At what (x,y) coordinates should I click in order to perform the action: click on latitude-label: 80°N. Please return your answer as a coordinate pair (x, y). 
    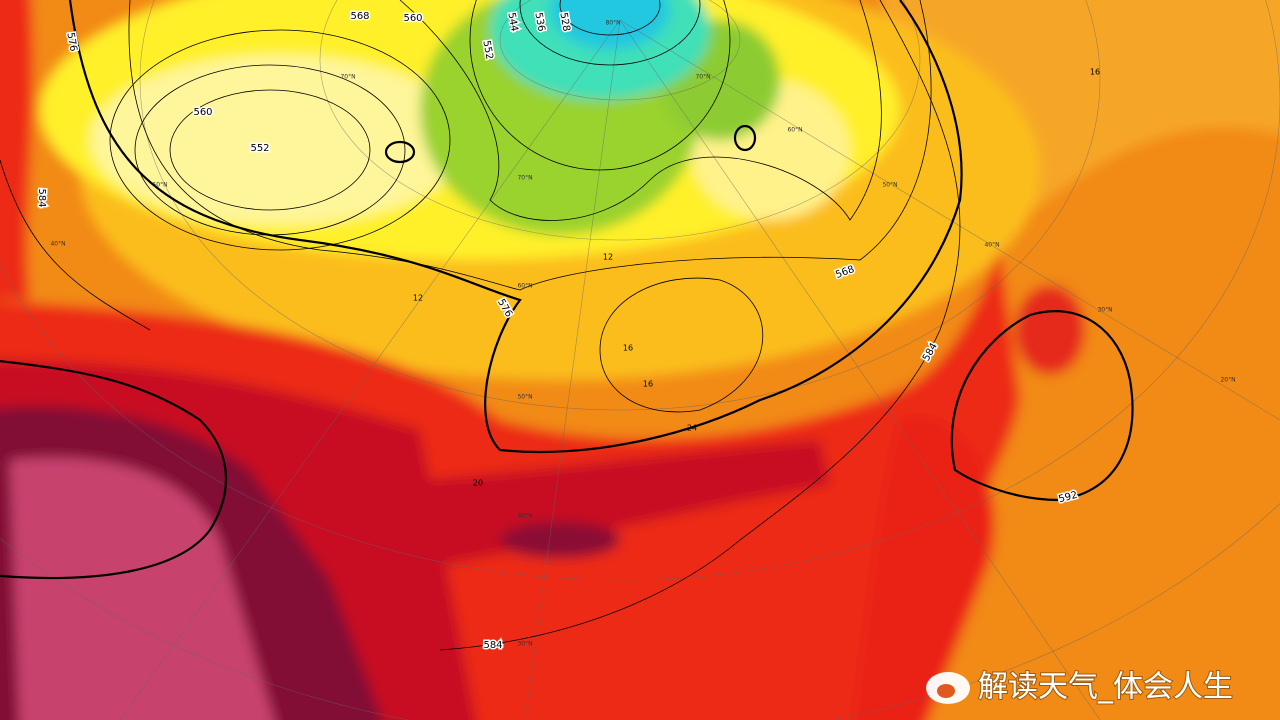
    Looking at the image, I should click on (612, 23).